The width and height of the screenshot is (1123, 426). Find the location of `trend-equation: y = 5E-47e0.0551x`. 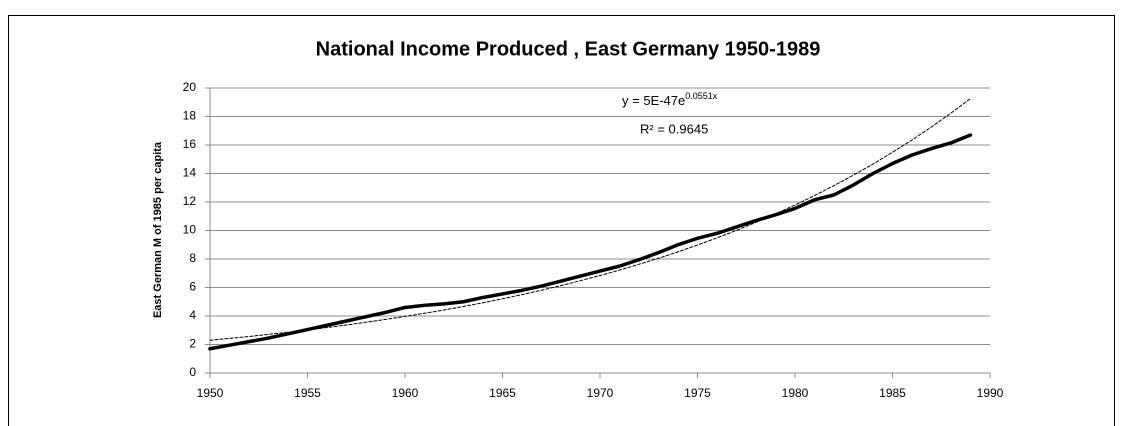

trend-equation: y = 5E-47e0.0551x is located at coordinates (670, 99).